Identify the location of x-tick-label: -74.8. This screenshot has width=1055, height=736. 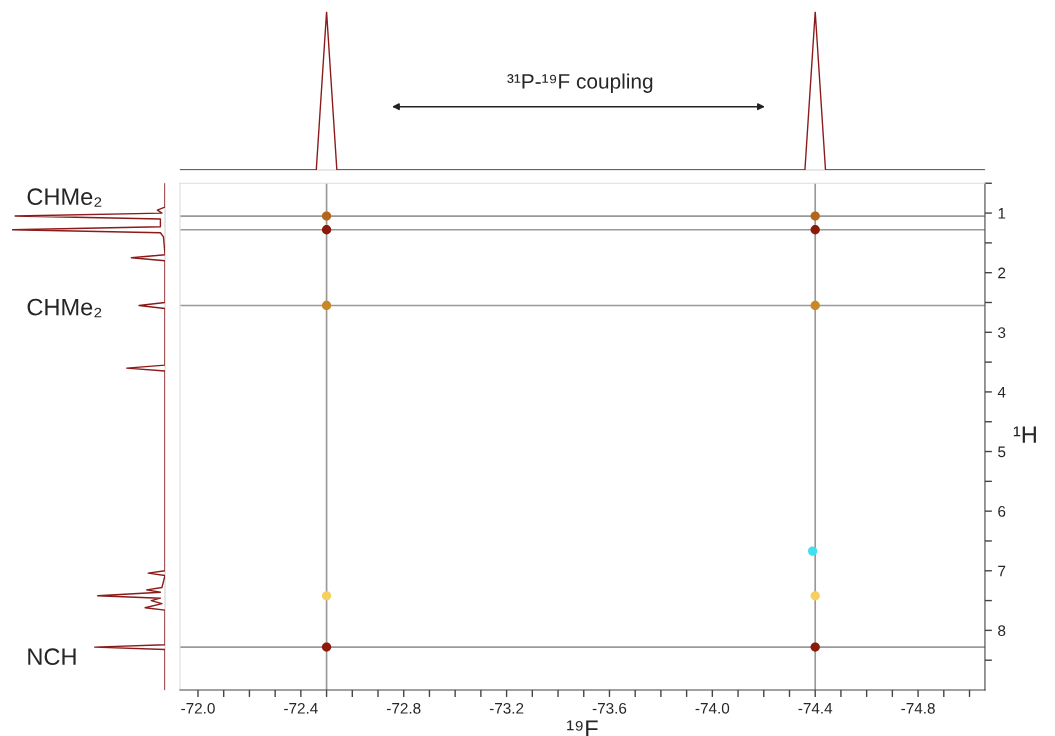
(918, 708).